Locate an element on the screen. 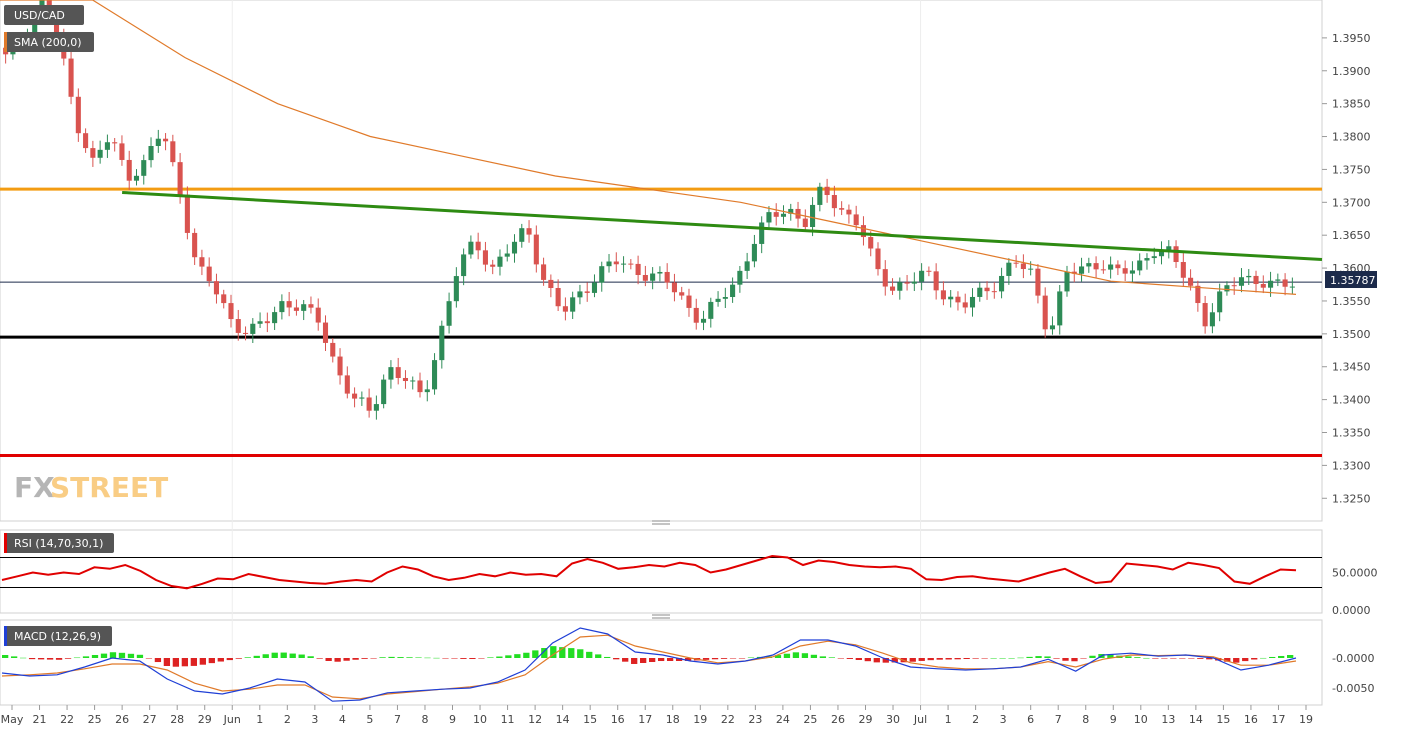  x-tick-label: 3 is located at coordinates (314, 719).